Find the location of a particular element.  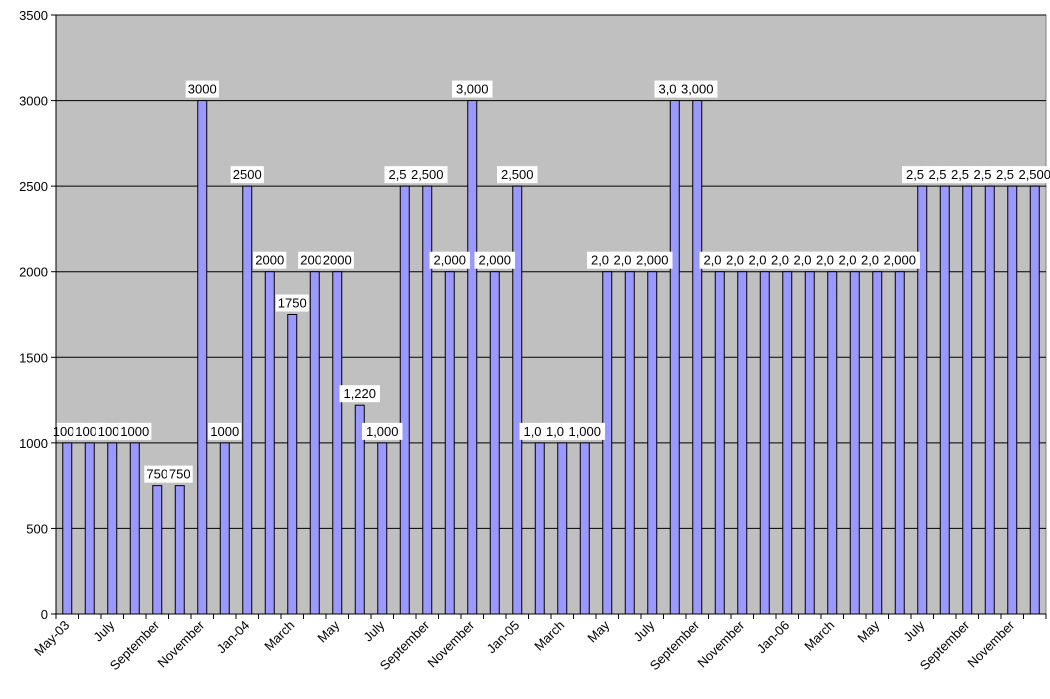

y-tick-label: 3500 is located at coordinates (33, 15).